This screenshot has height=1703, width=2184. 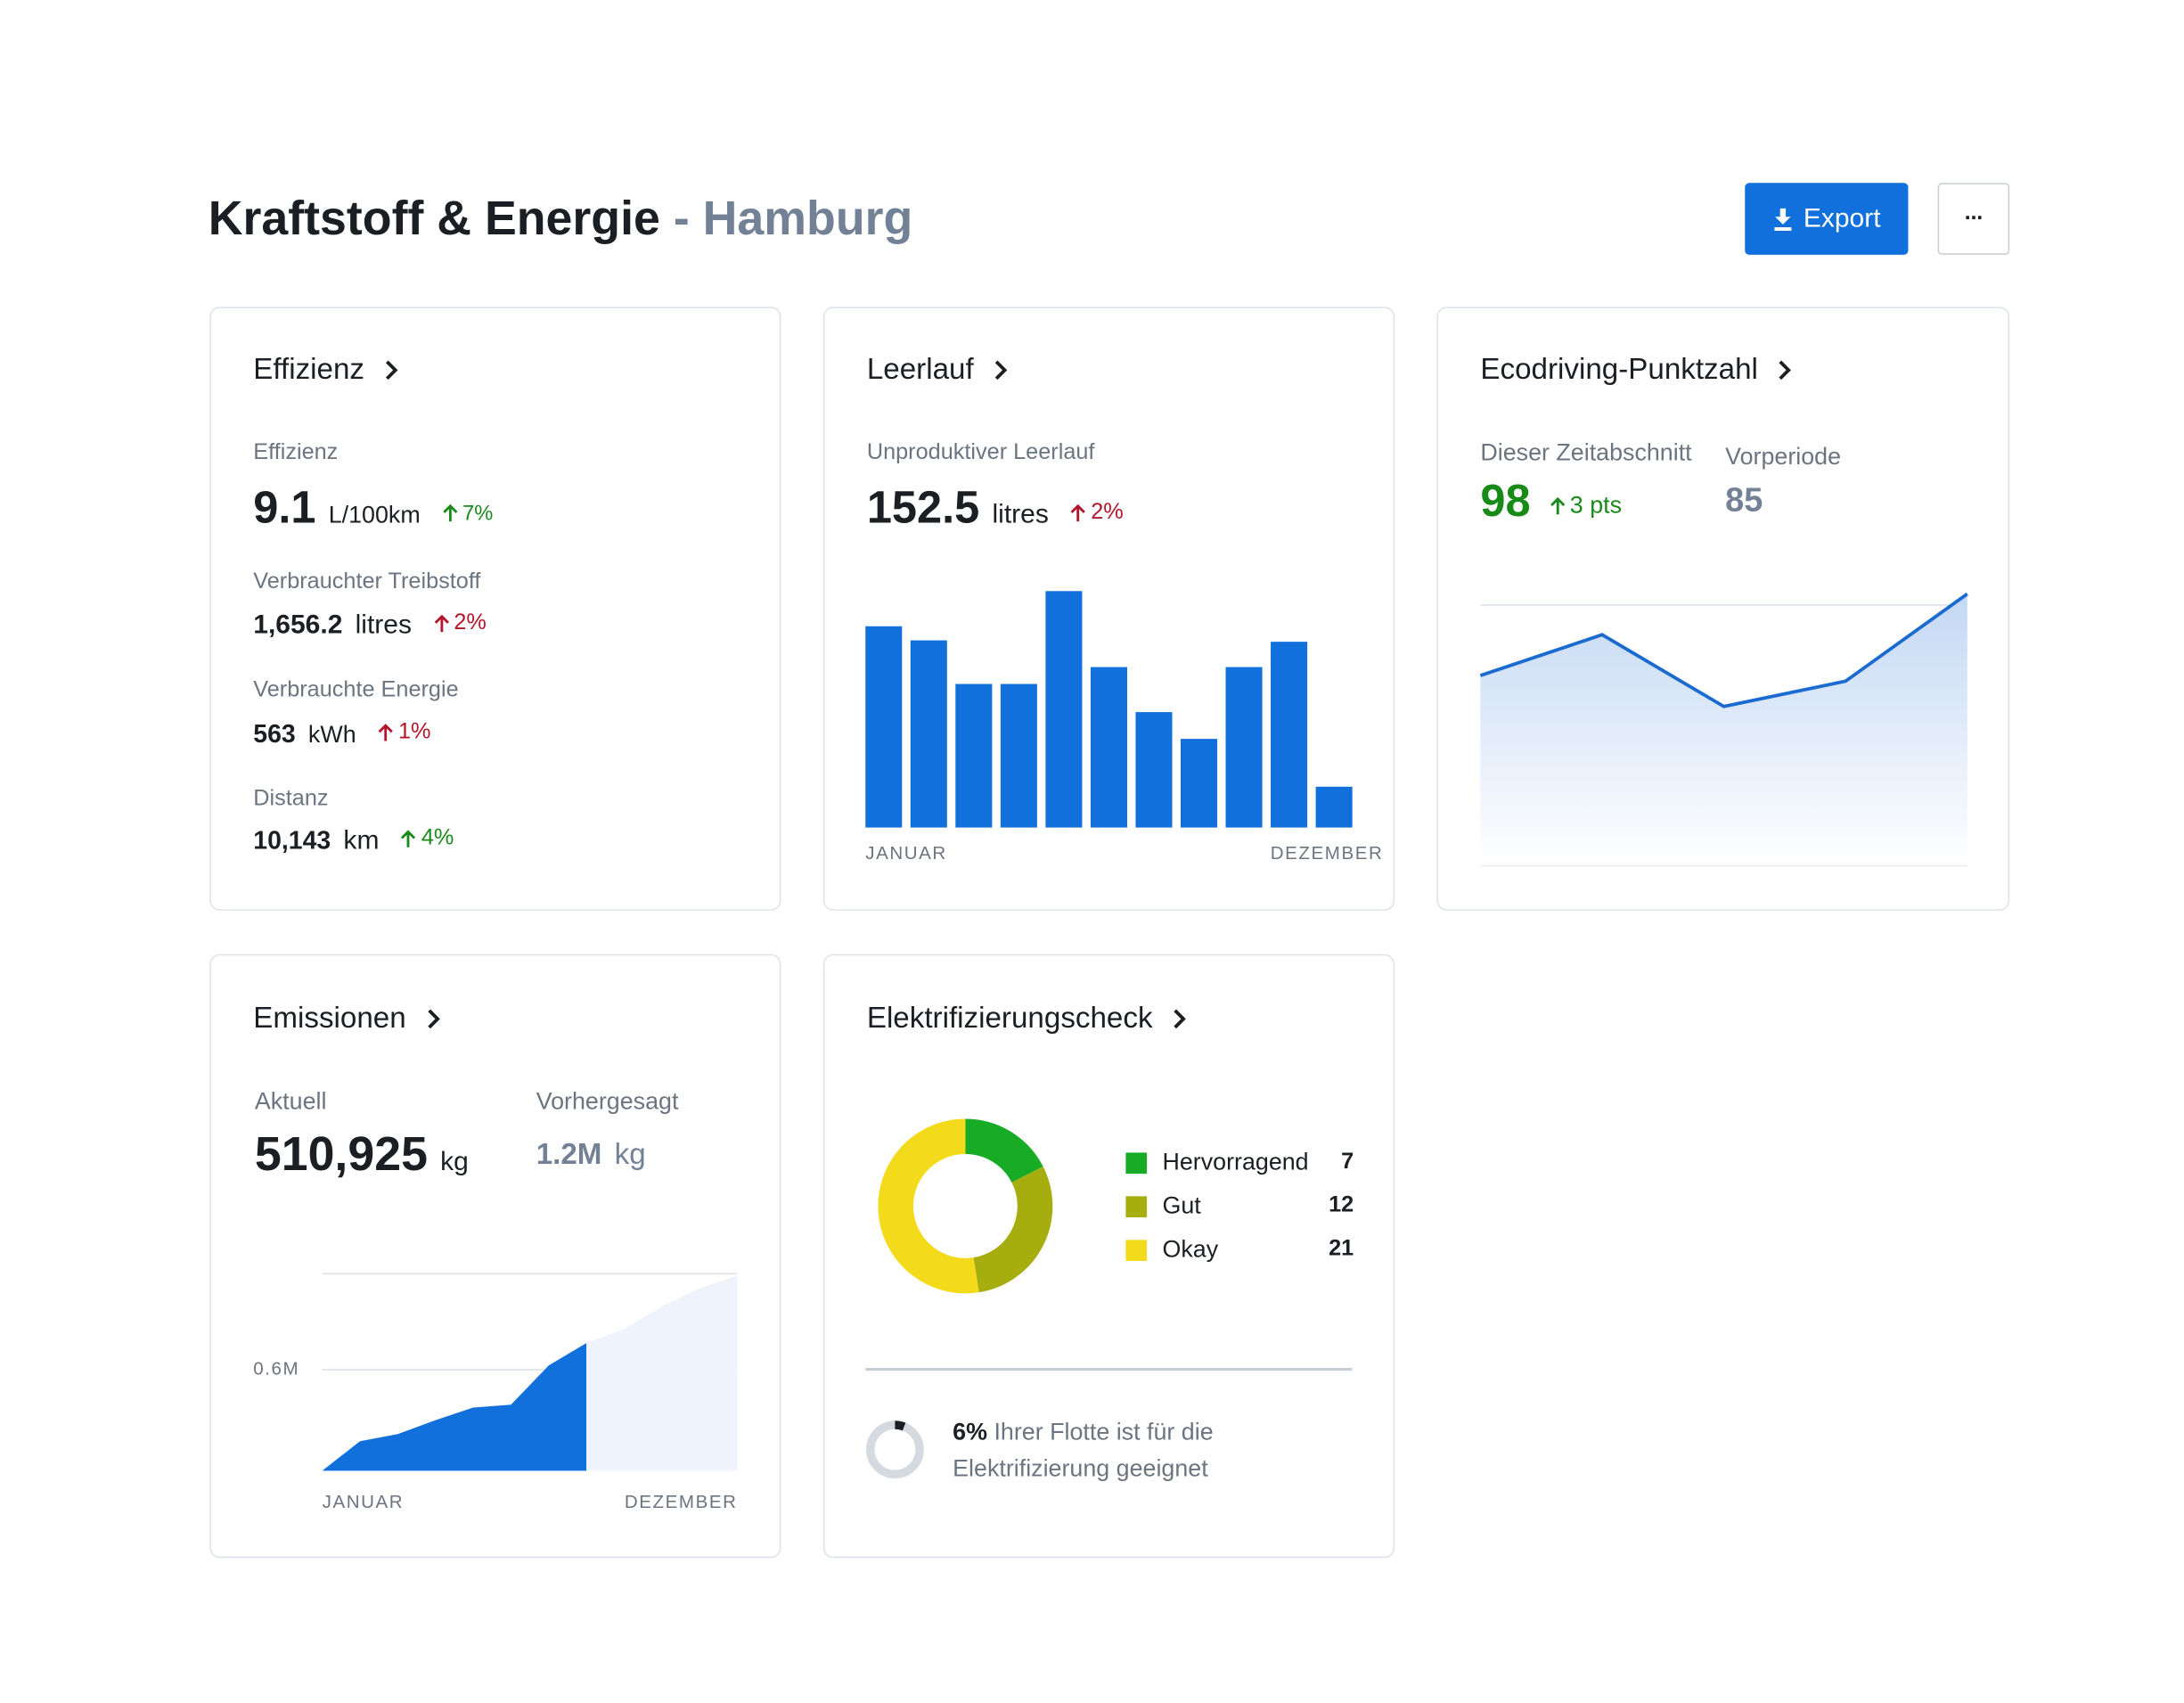 I want to click on change-indicator: 7%, so click(x=467, y=513).